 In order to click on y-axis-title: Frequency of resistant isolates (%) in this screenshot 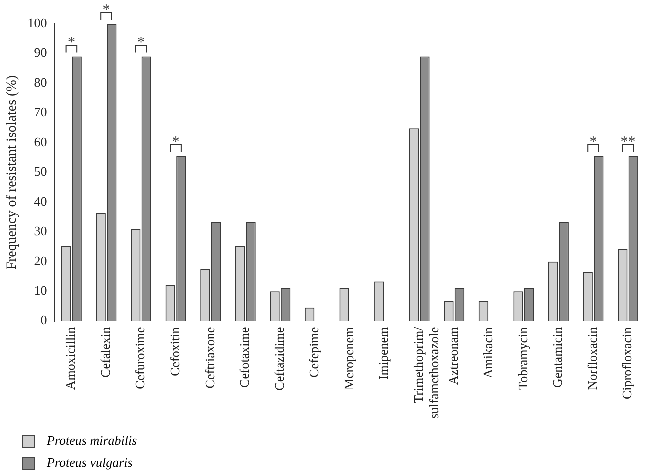, I will do `click(12, 172)`.